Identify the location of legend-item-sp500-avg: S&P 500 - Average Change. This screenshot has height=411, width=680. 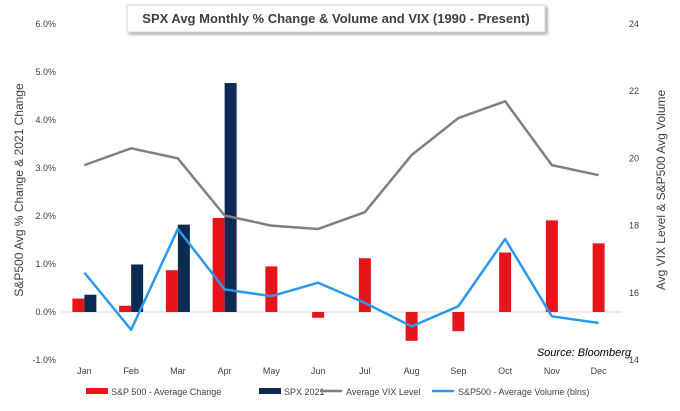
(153, 392).